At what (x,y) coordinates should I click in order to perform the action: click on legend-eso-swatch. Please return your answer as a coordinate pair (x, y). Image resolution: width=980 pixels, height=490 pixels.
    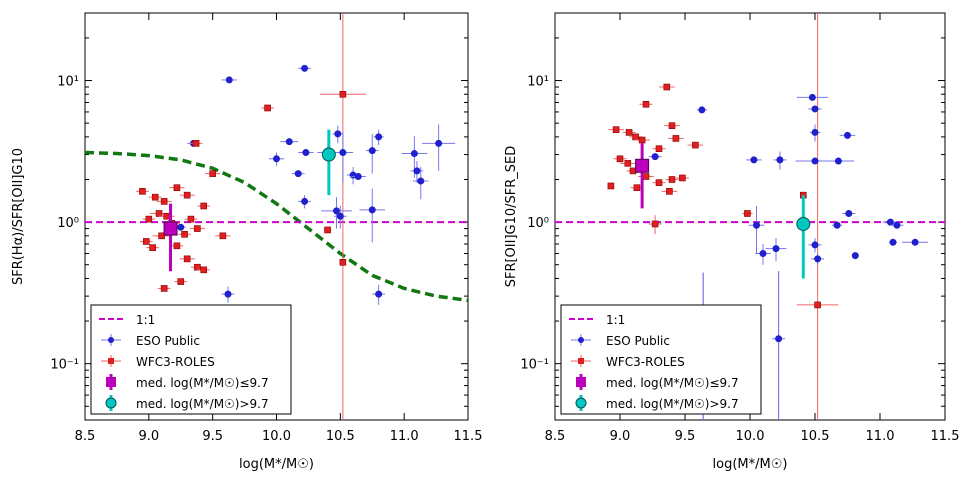
    Looking at the image, I should click on (111, 340).